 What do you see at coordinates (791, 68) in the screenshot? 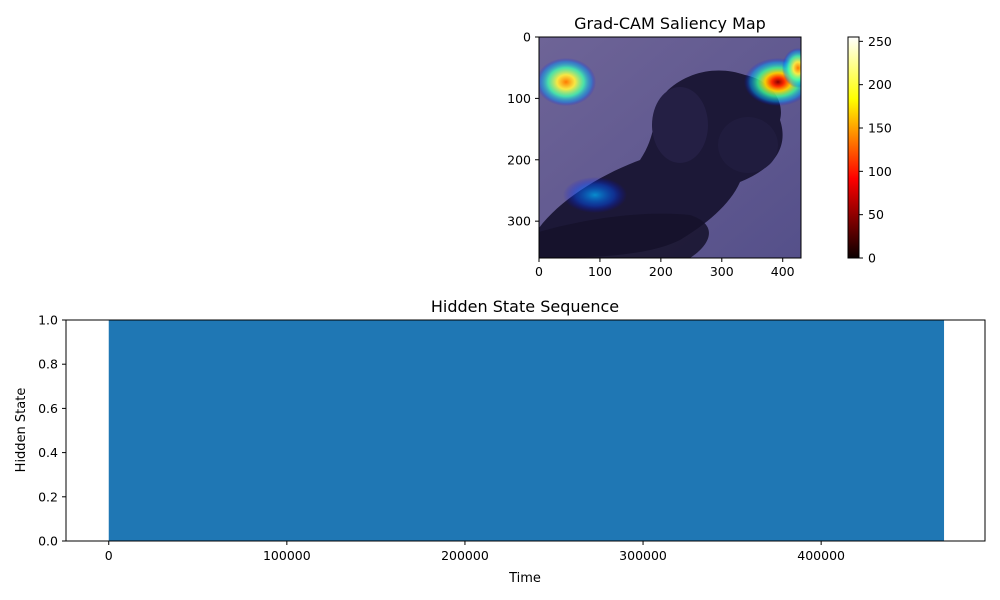
I see `saliency-hotspot-right-edge` at bounding box center [791, 68].